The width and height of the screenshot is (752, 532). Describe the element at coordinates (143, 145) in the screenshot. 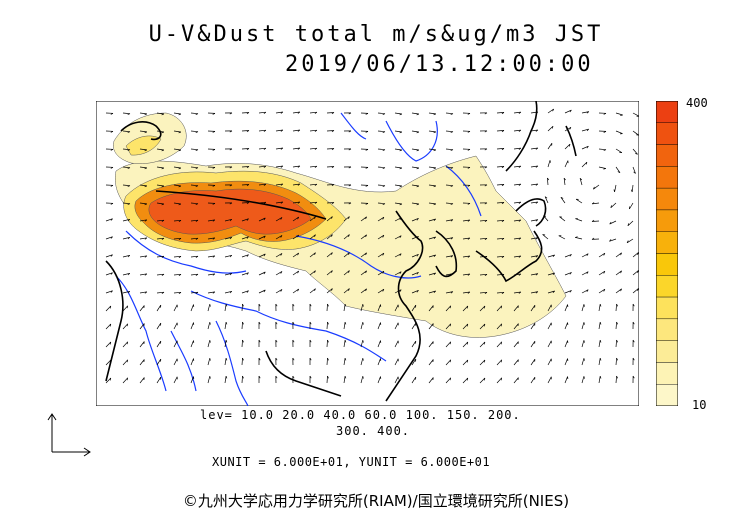

I see `dust-region-northwest-mid` at that location.